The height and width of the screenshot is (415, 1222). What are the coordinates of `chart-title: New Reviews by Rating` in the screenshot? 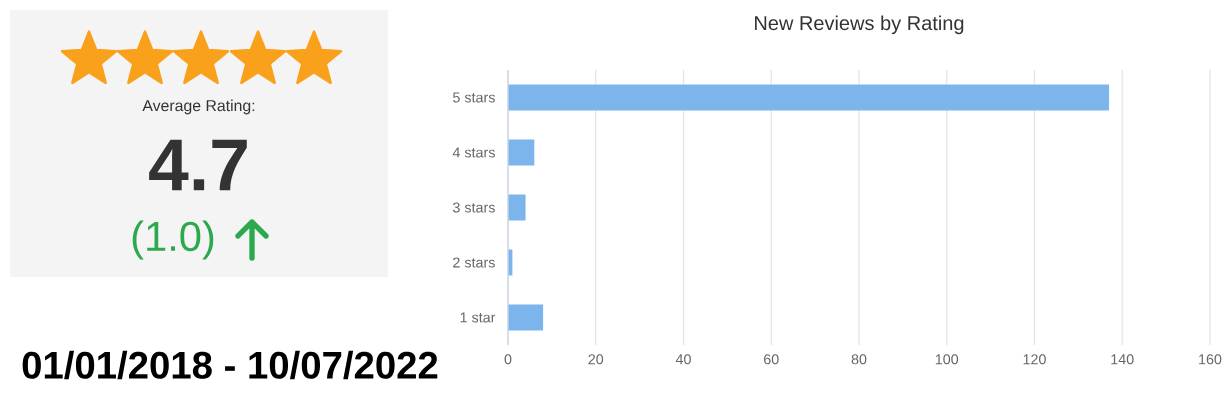 It's located at (859, 25).